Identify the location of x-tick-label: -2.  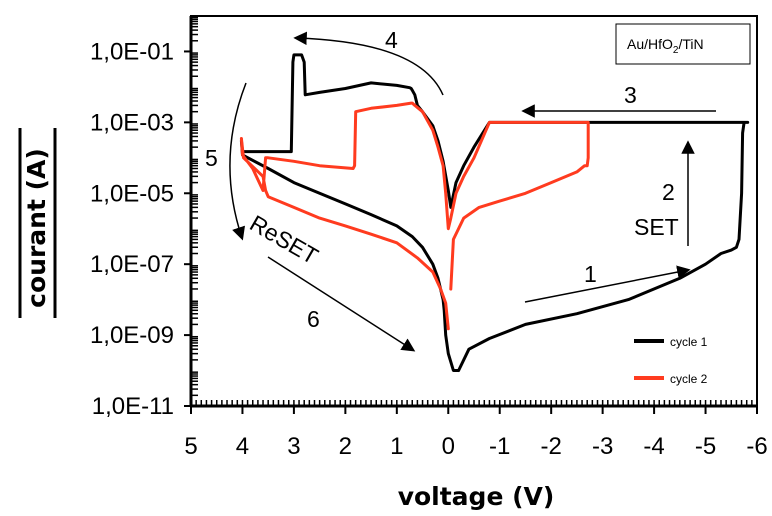
(551, 446).